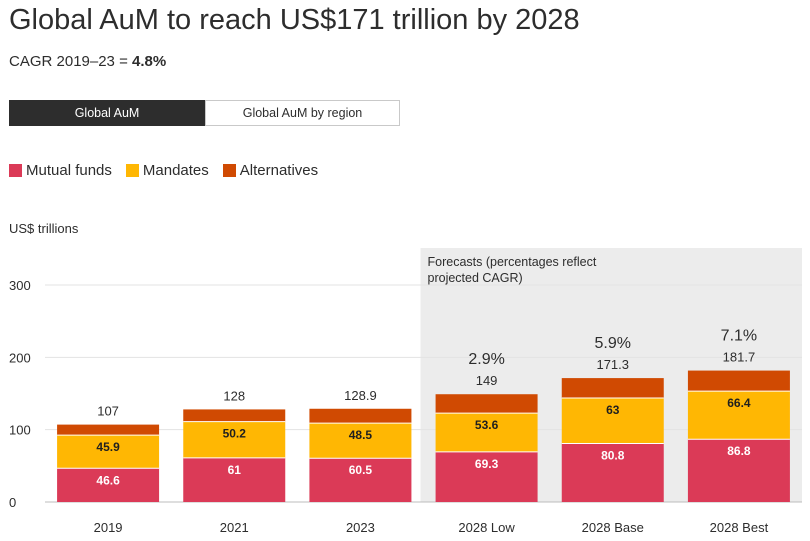  I want to click on total-label: 171.3, so click(612, 364).